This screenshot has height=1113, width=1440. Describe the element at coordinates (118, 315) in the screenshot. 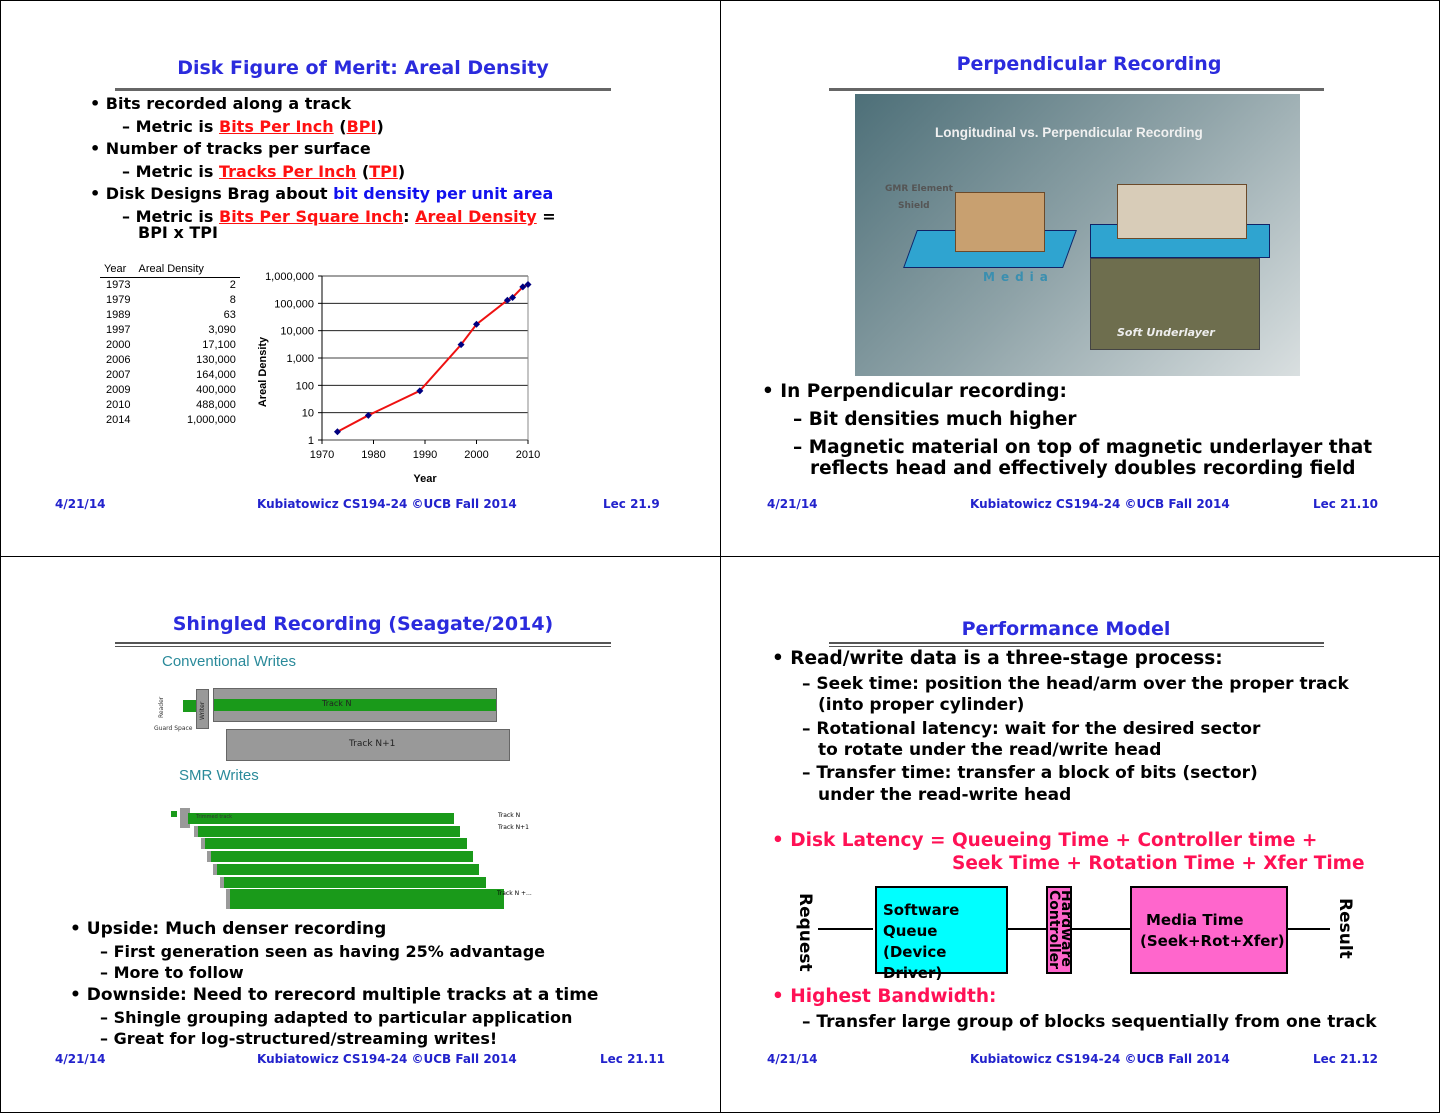

I see `year-cell: 1989` at that location.